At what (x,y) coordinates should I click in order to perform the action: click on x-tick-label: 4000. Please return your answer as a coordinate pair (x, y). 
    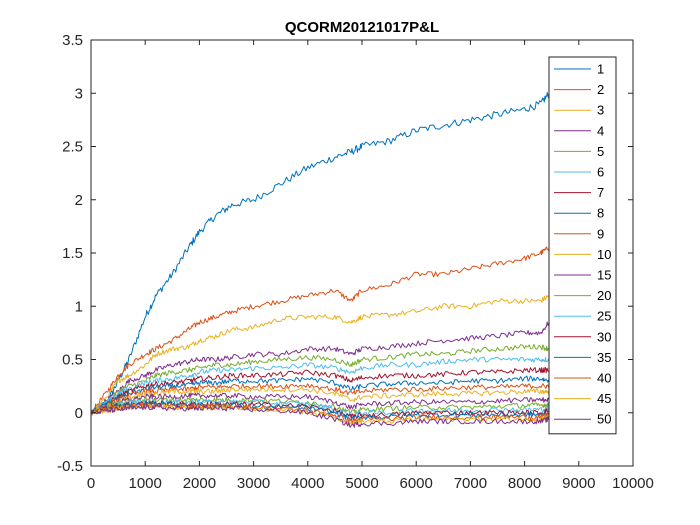
    Looking at the image, I should click on (307, 483).